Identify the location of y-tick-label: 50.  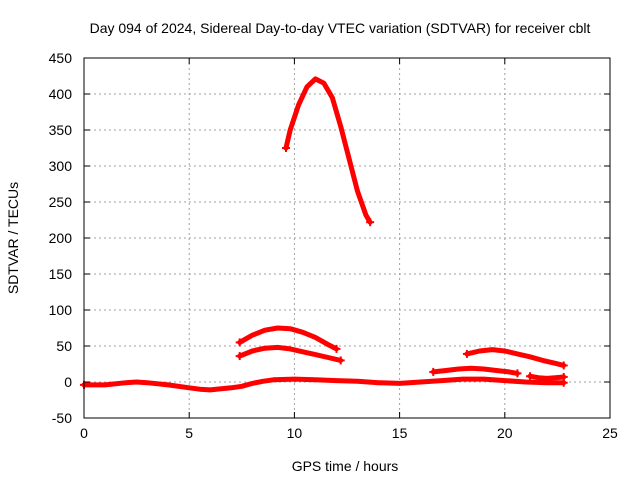
(64, 346).